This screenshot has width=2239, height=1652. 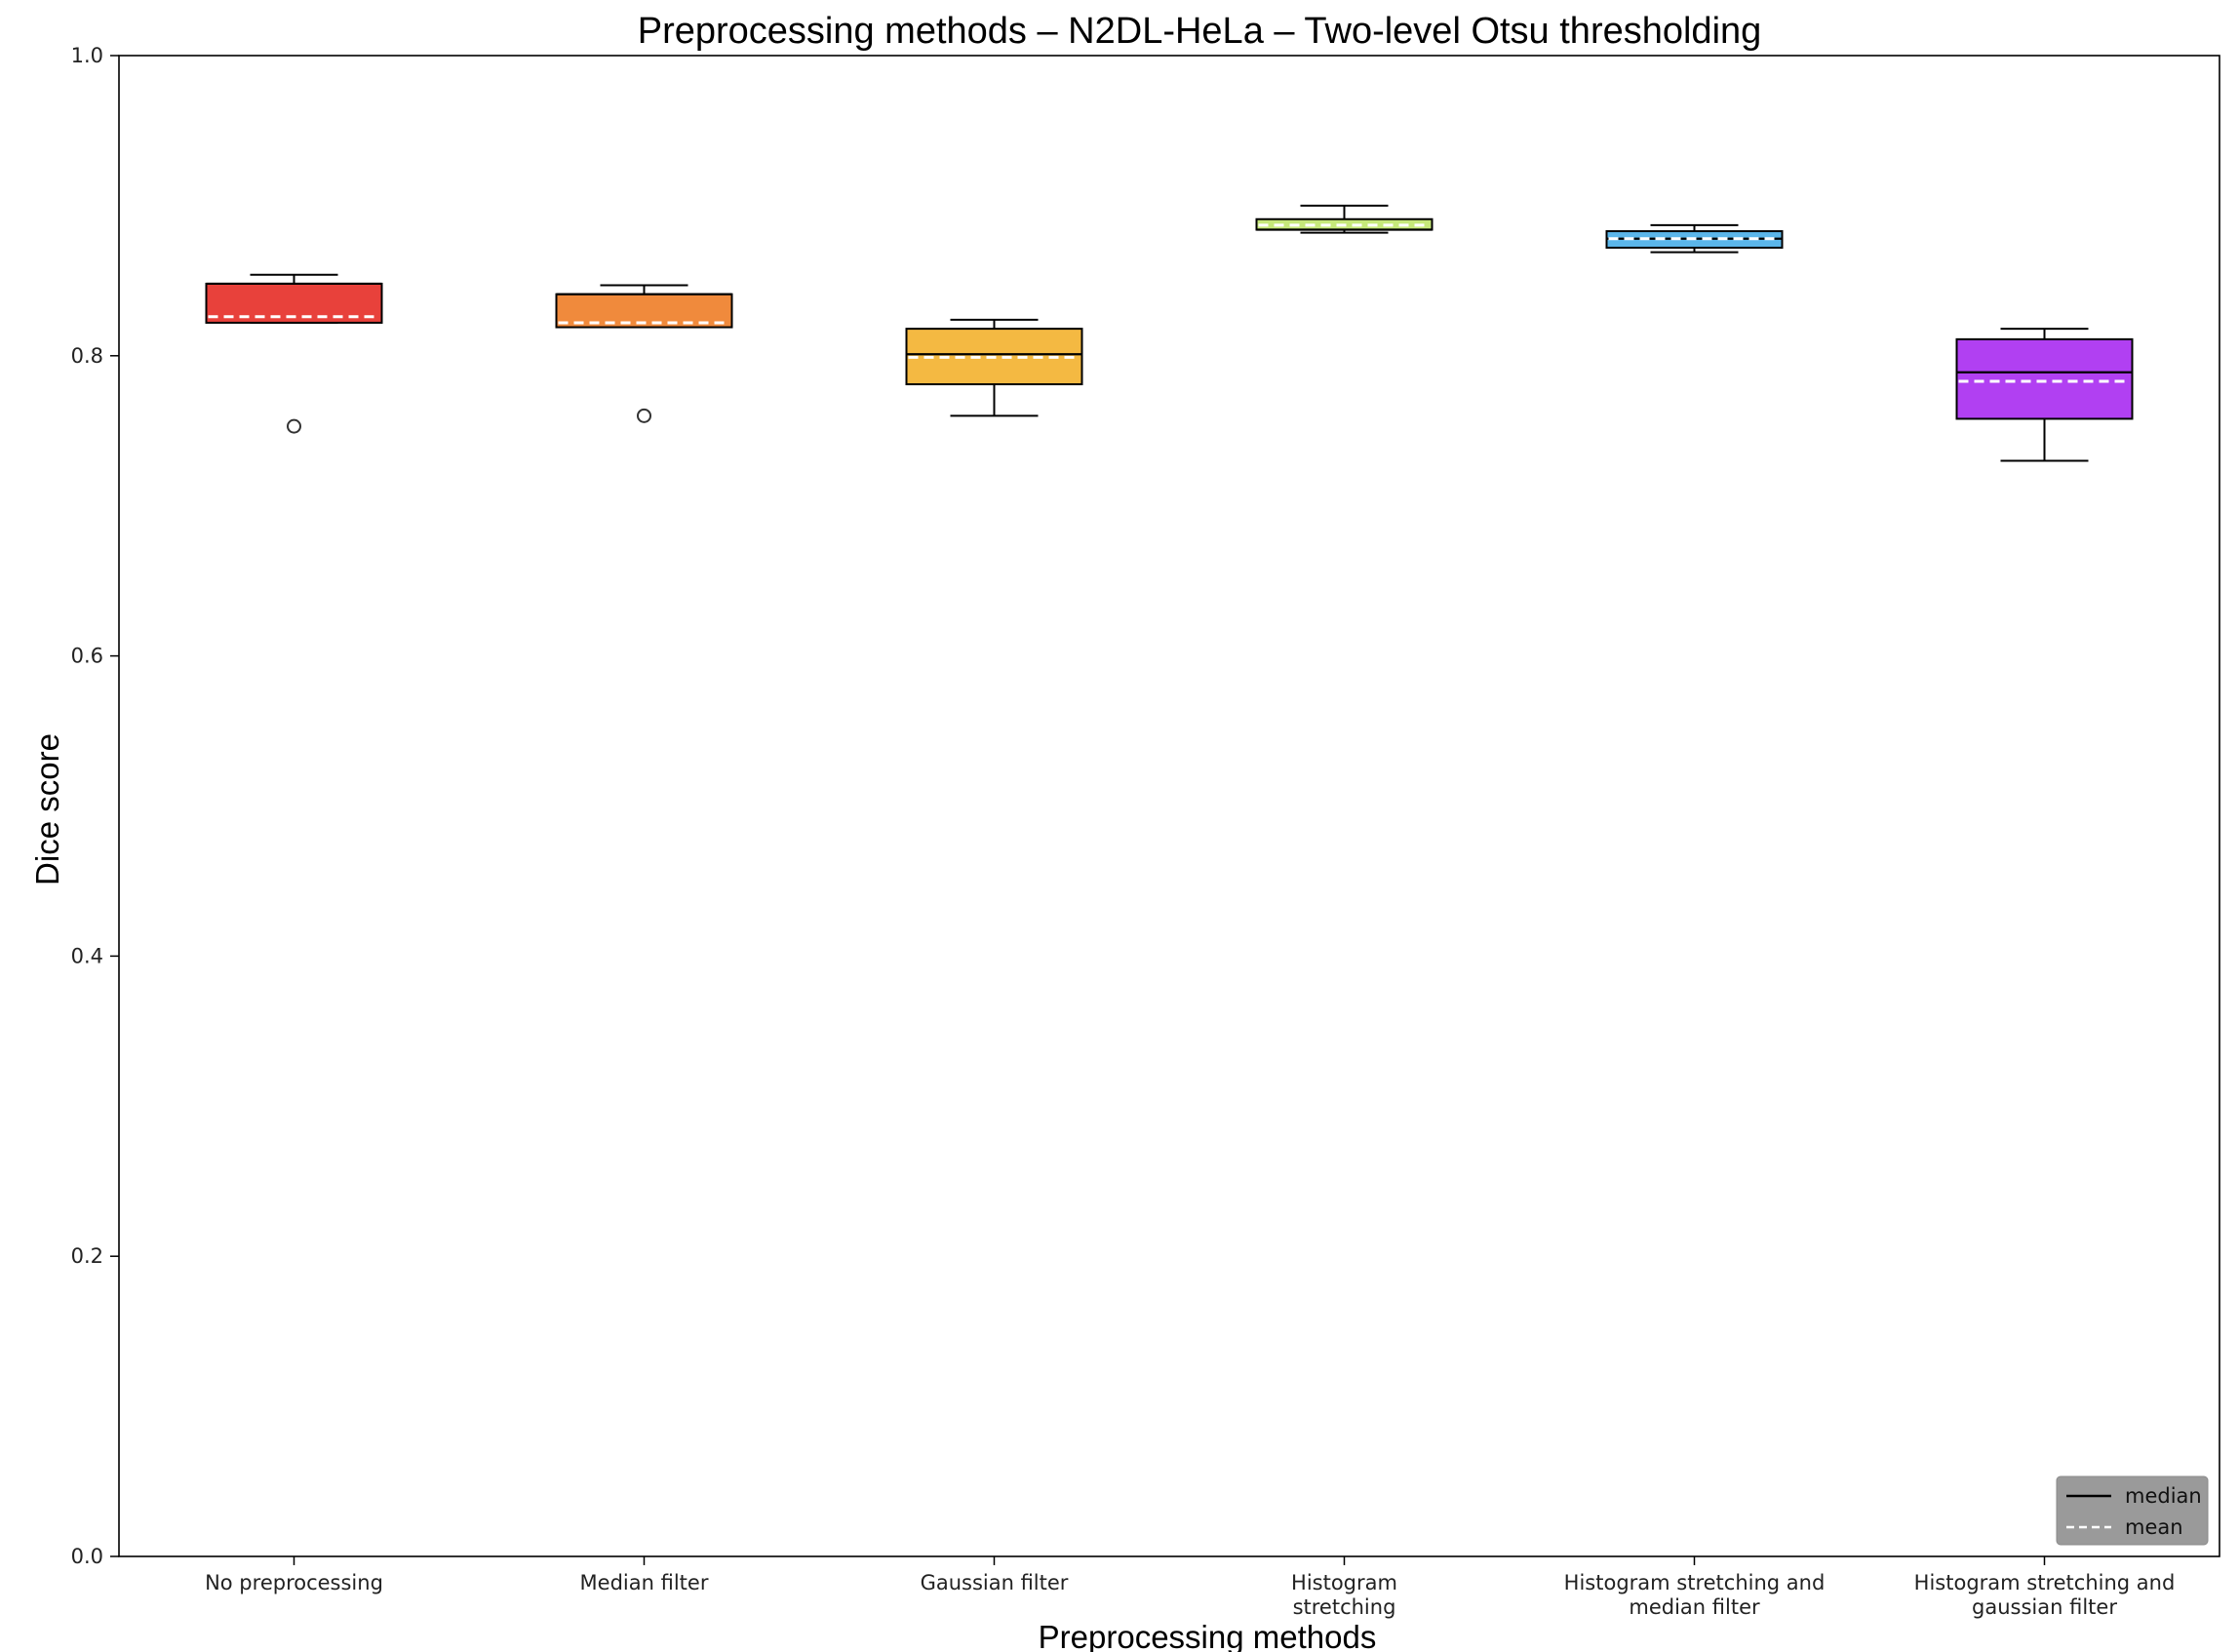 What do you see at coordinates (87, 1556) in the screenshot?
I see `y-tick-label: 0.0` at bounding box center [87, 1556].